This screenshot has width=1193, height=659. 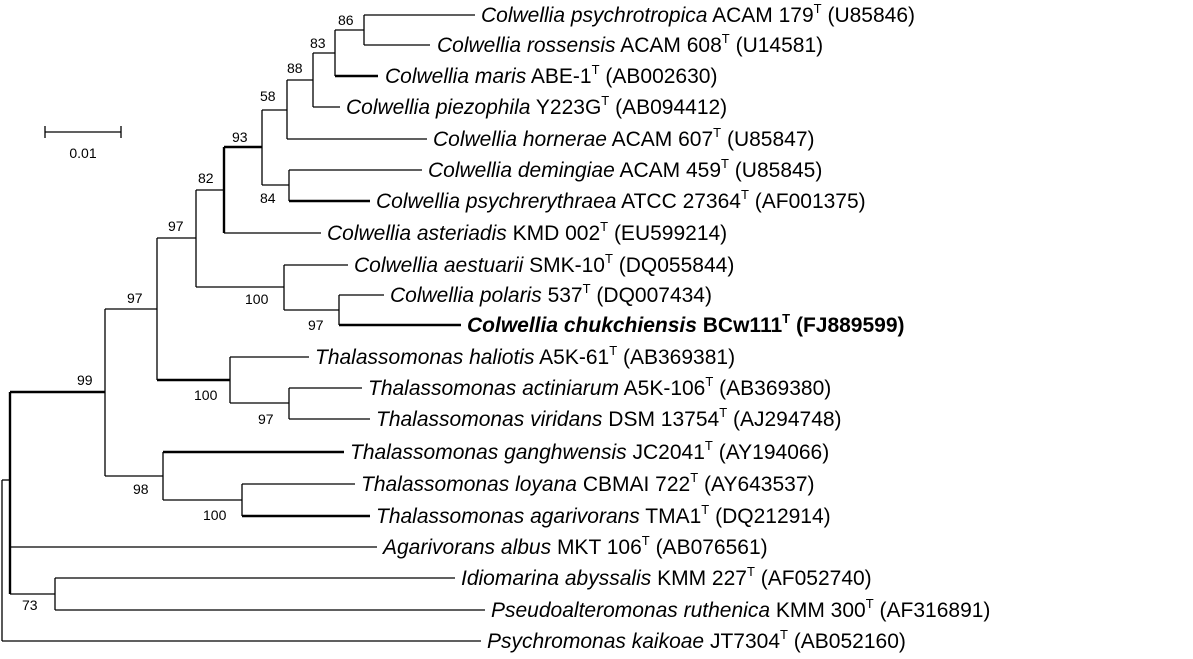 What do you see at coordinates (30, 605) in the screenshot?
I see `bootstrap-value: 73` at bounding box center [30, 605].